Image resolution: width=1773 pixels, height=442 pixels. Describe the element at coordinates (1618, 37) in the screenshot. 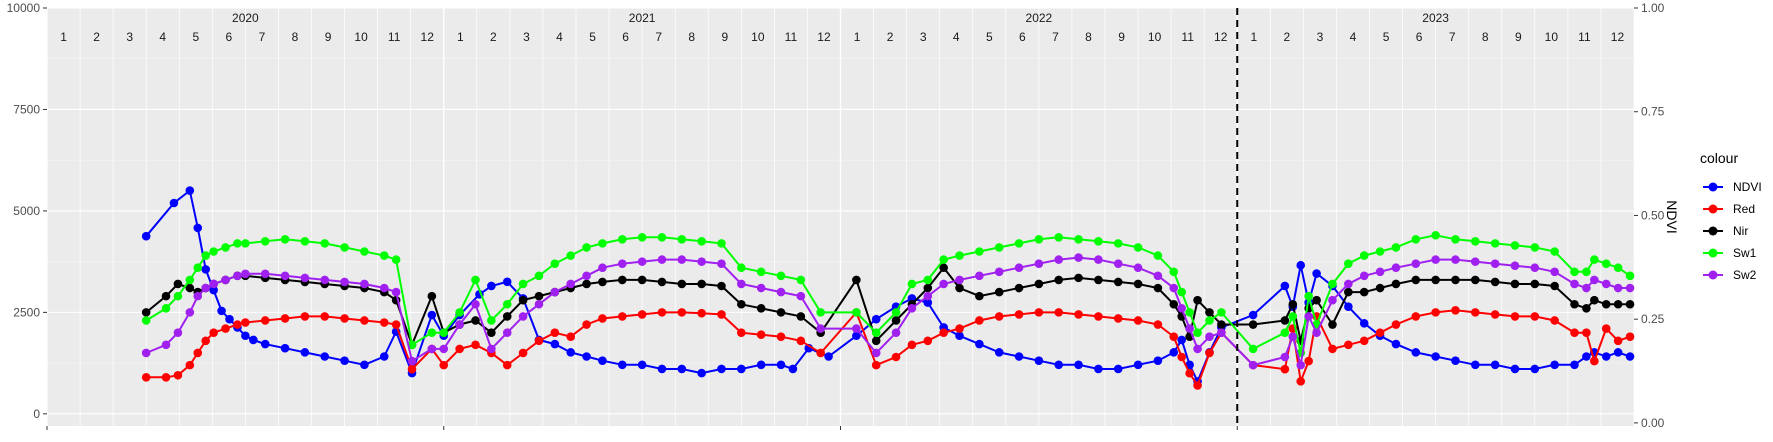

I see `month-strip-label: 12` at that location.